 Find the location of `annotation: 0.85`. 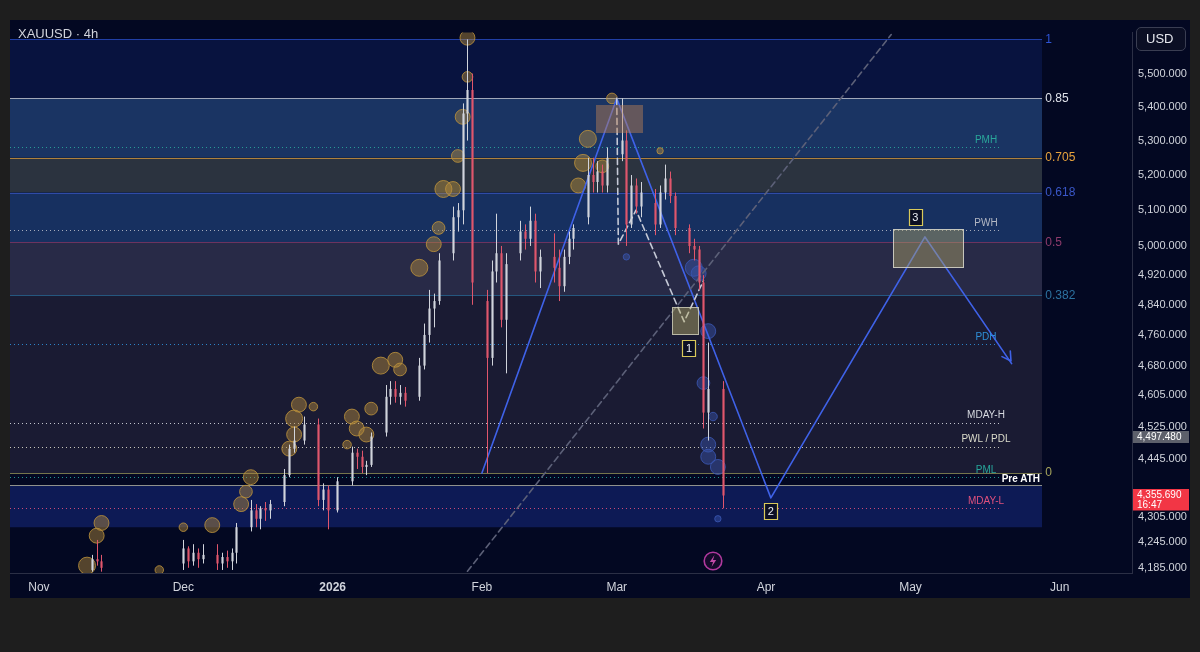

annotation: 0.85 is located at coordinates (1057, 97).